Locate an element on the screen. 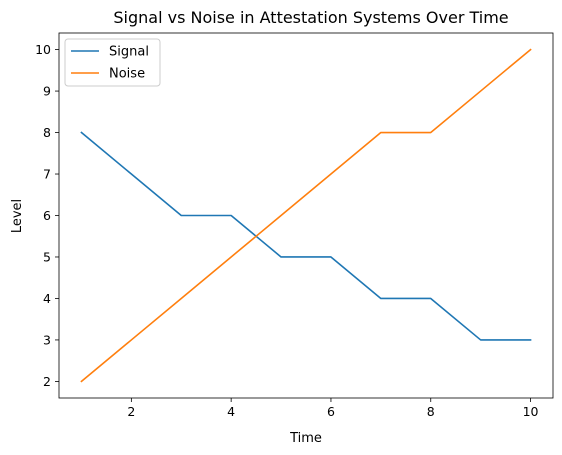  y-tick-label: 10 is located at coordinates (43, 49).